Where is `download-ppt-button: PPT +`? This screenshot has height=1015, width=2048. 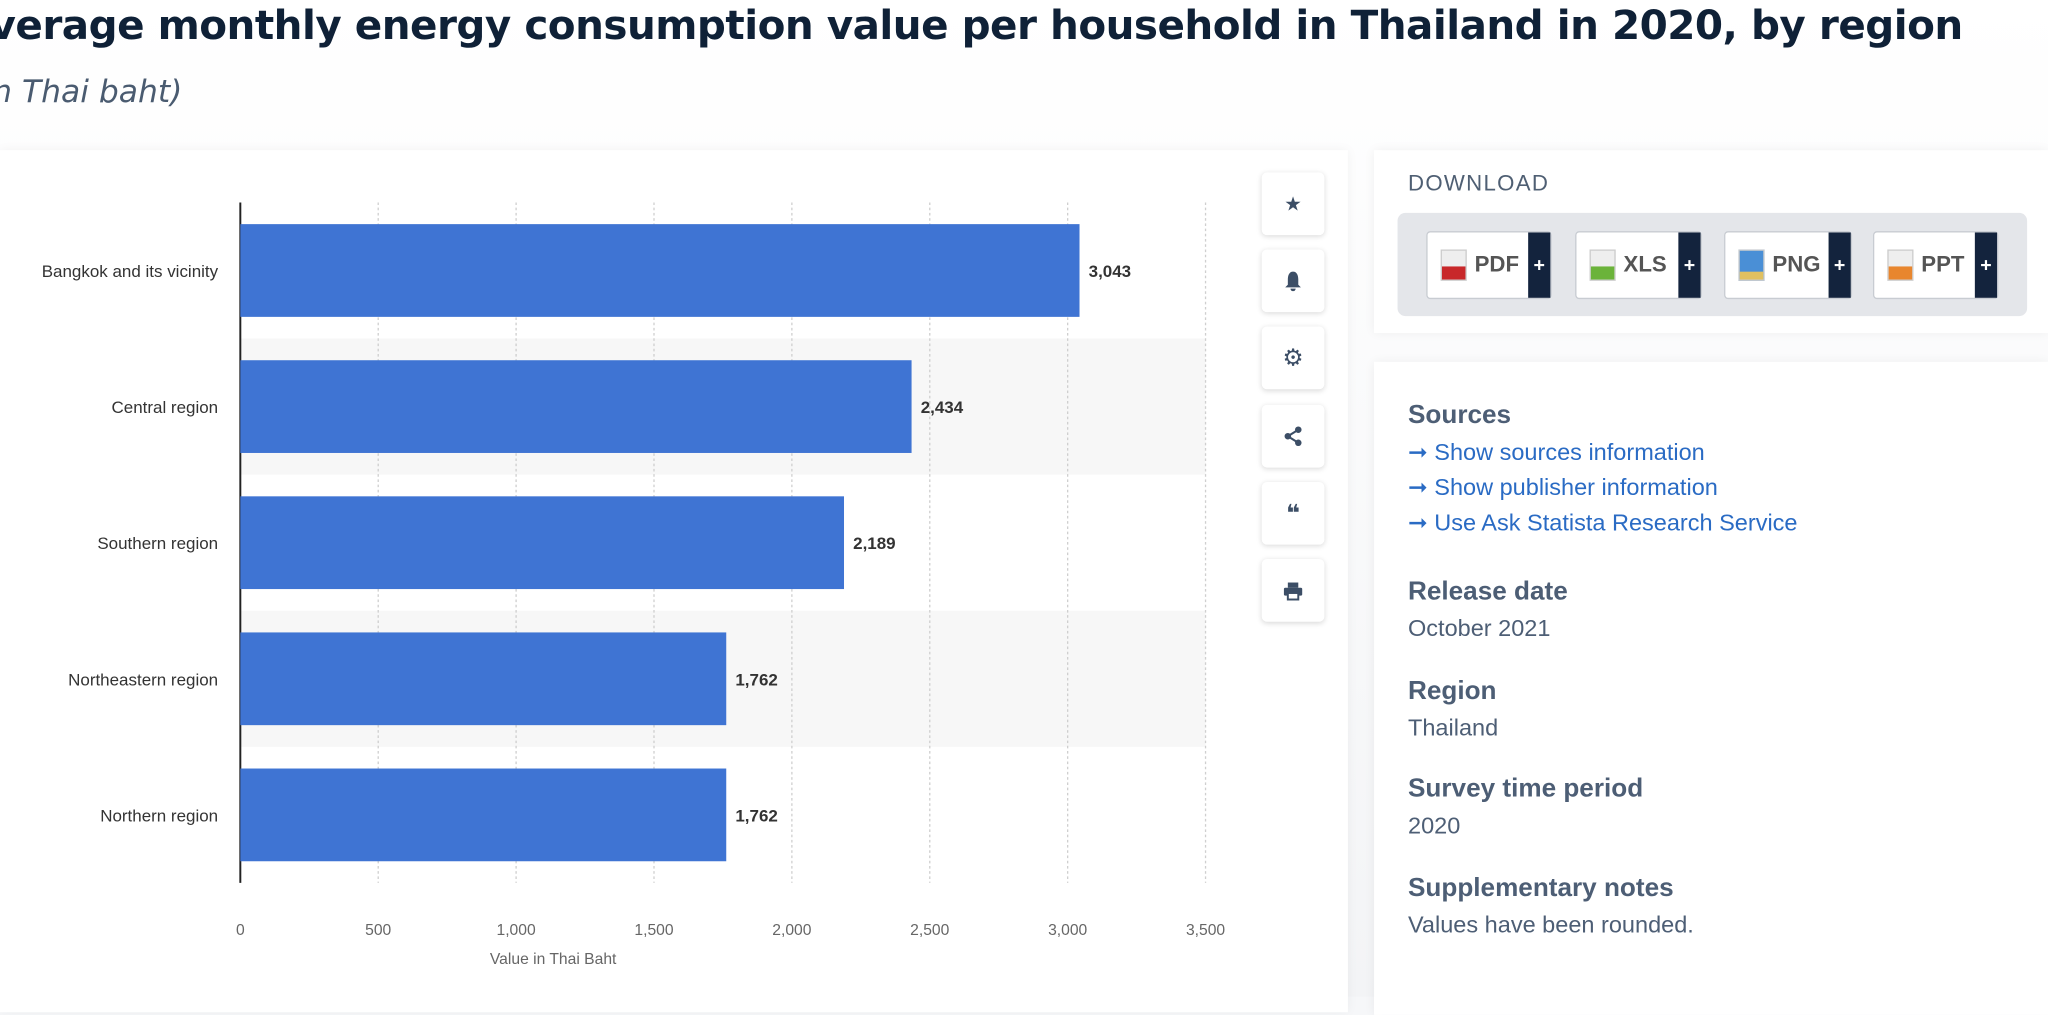 download-ppt-button: PPT + is located at coordinates (1935, 265).